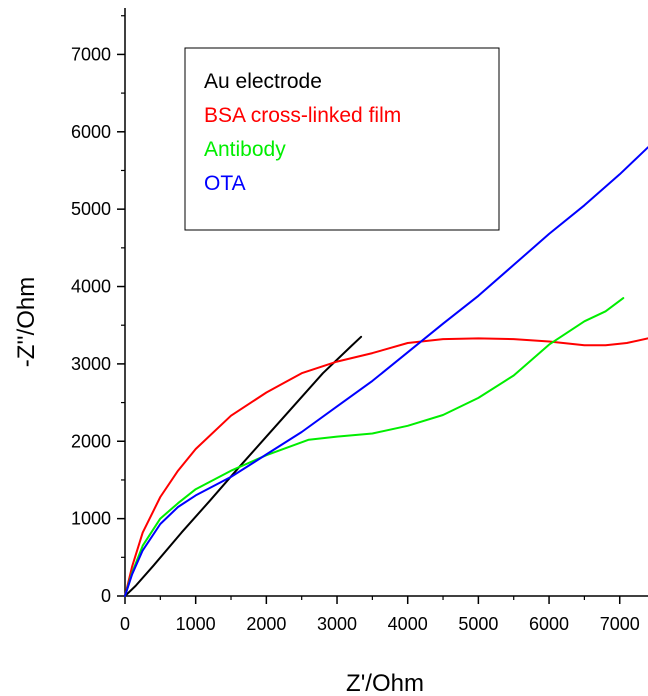 The height and width of the screenshot is (696, 648). Describe the element at coordinates (263, 81) in the screenshot. I see `legend-item-au-electrode: Au electrode` at that location.